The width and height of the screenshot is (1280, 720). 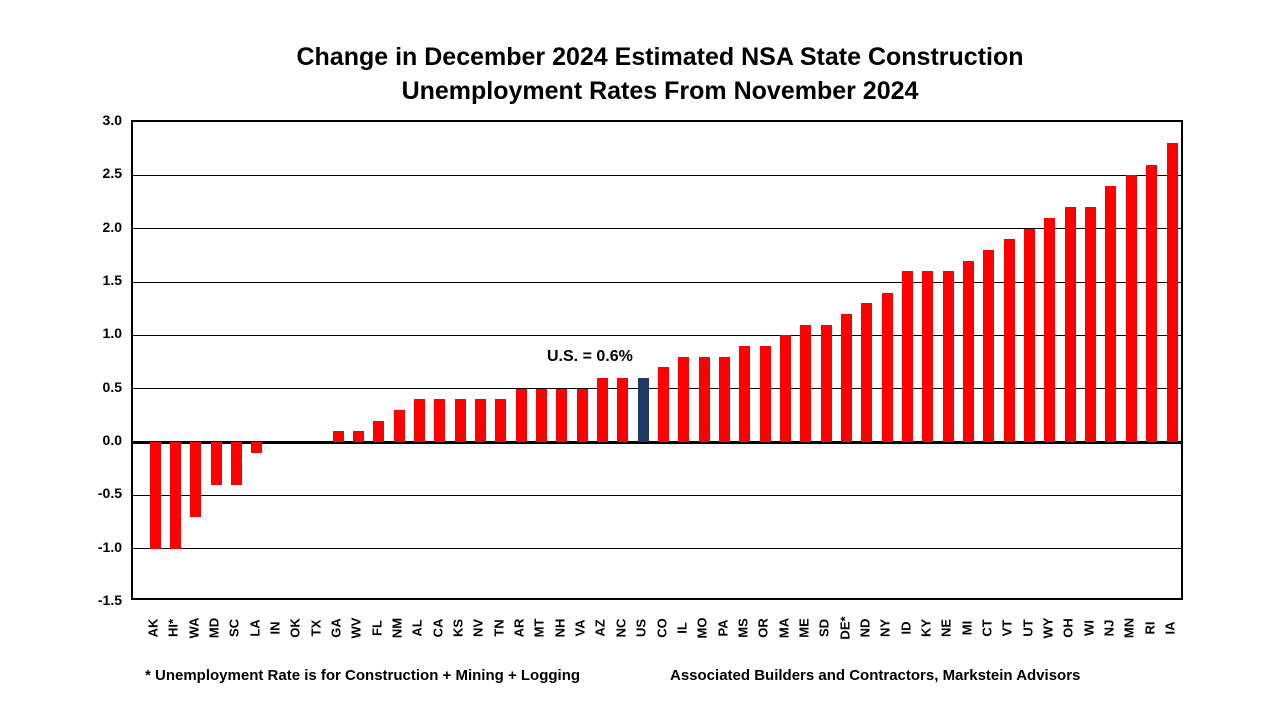 What do you see at coordinates (379, 431) in the screenshot?
I see `bar-FL` at bounding box center [379, 431].